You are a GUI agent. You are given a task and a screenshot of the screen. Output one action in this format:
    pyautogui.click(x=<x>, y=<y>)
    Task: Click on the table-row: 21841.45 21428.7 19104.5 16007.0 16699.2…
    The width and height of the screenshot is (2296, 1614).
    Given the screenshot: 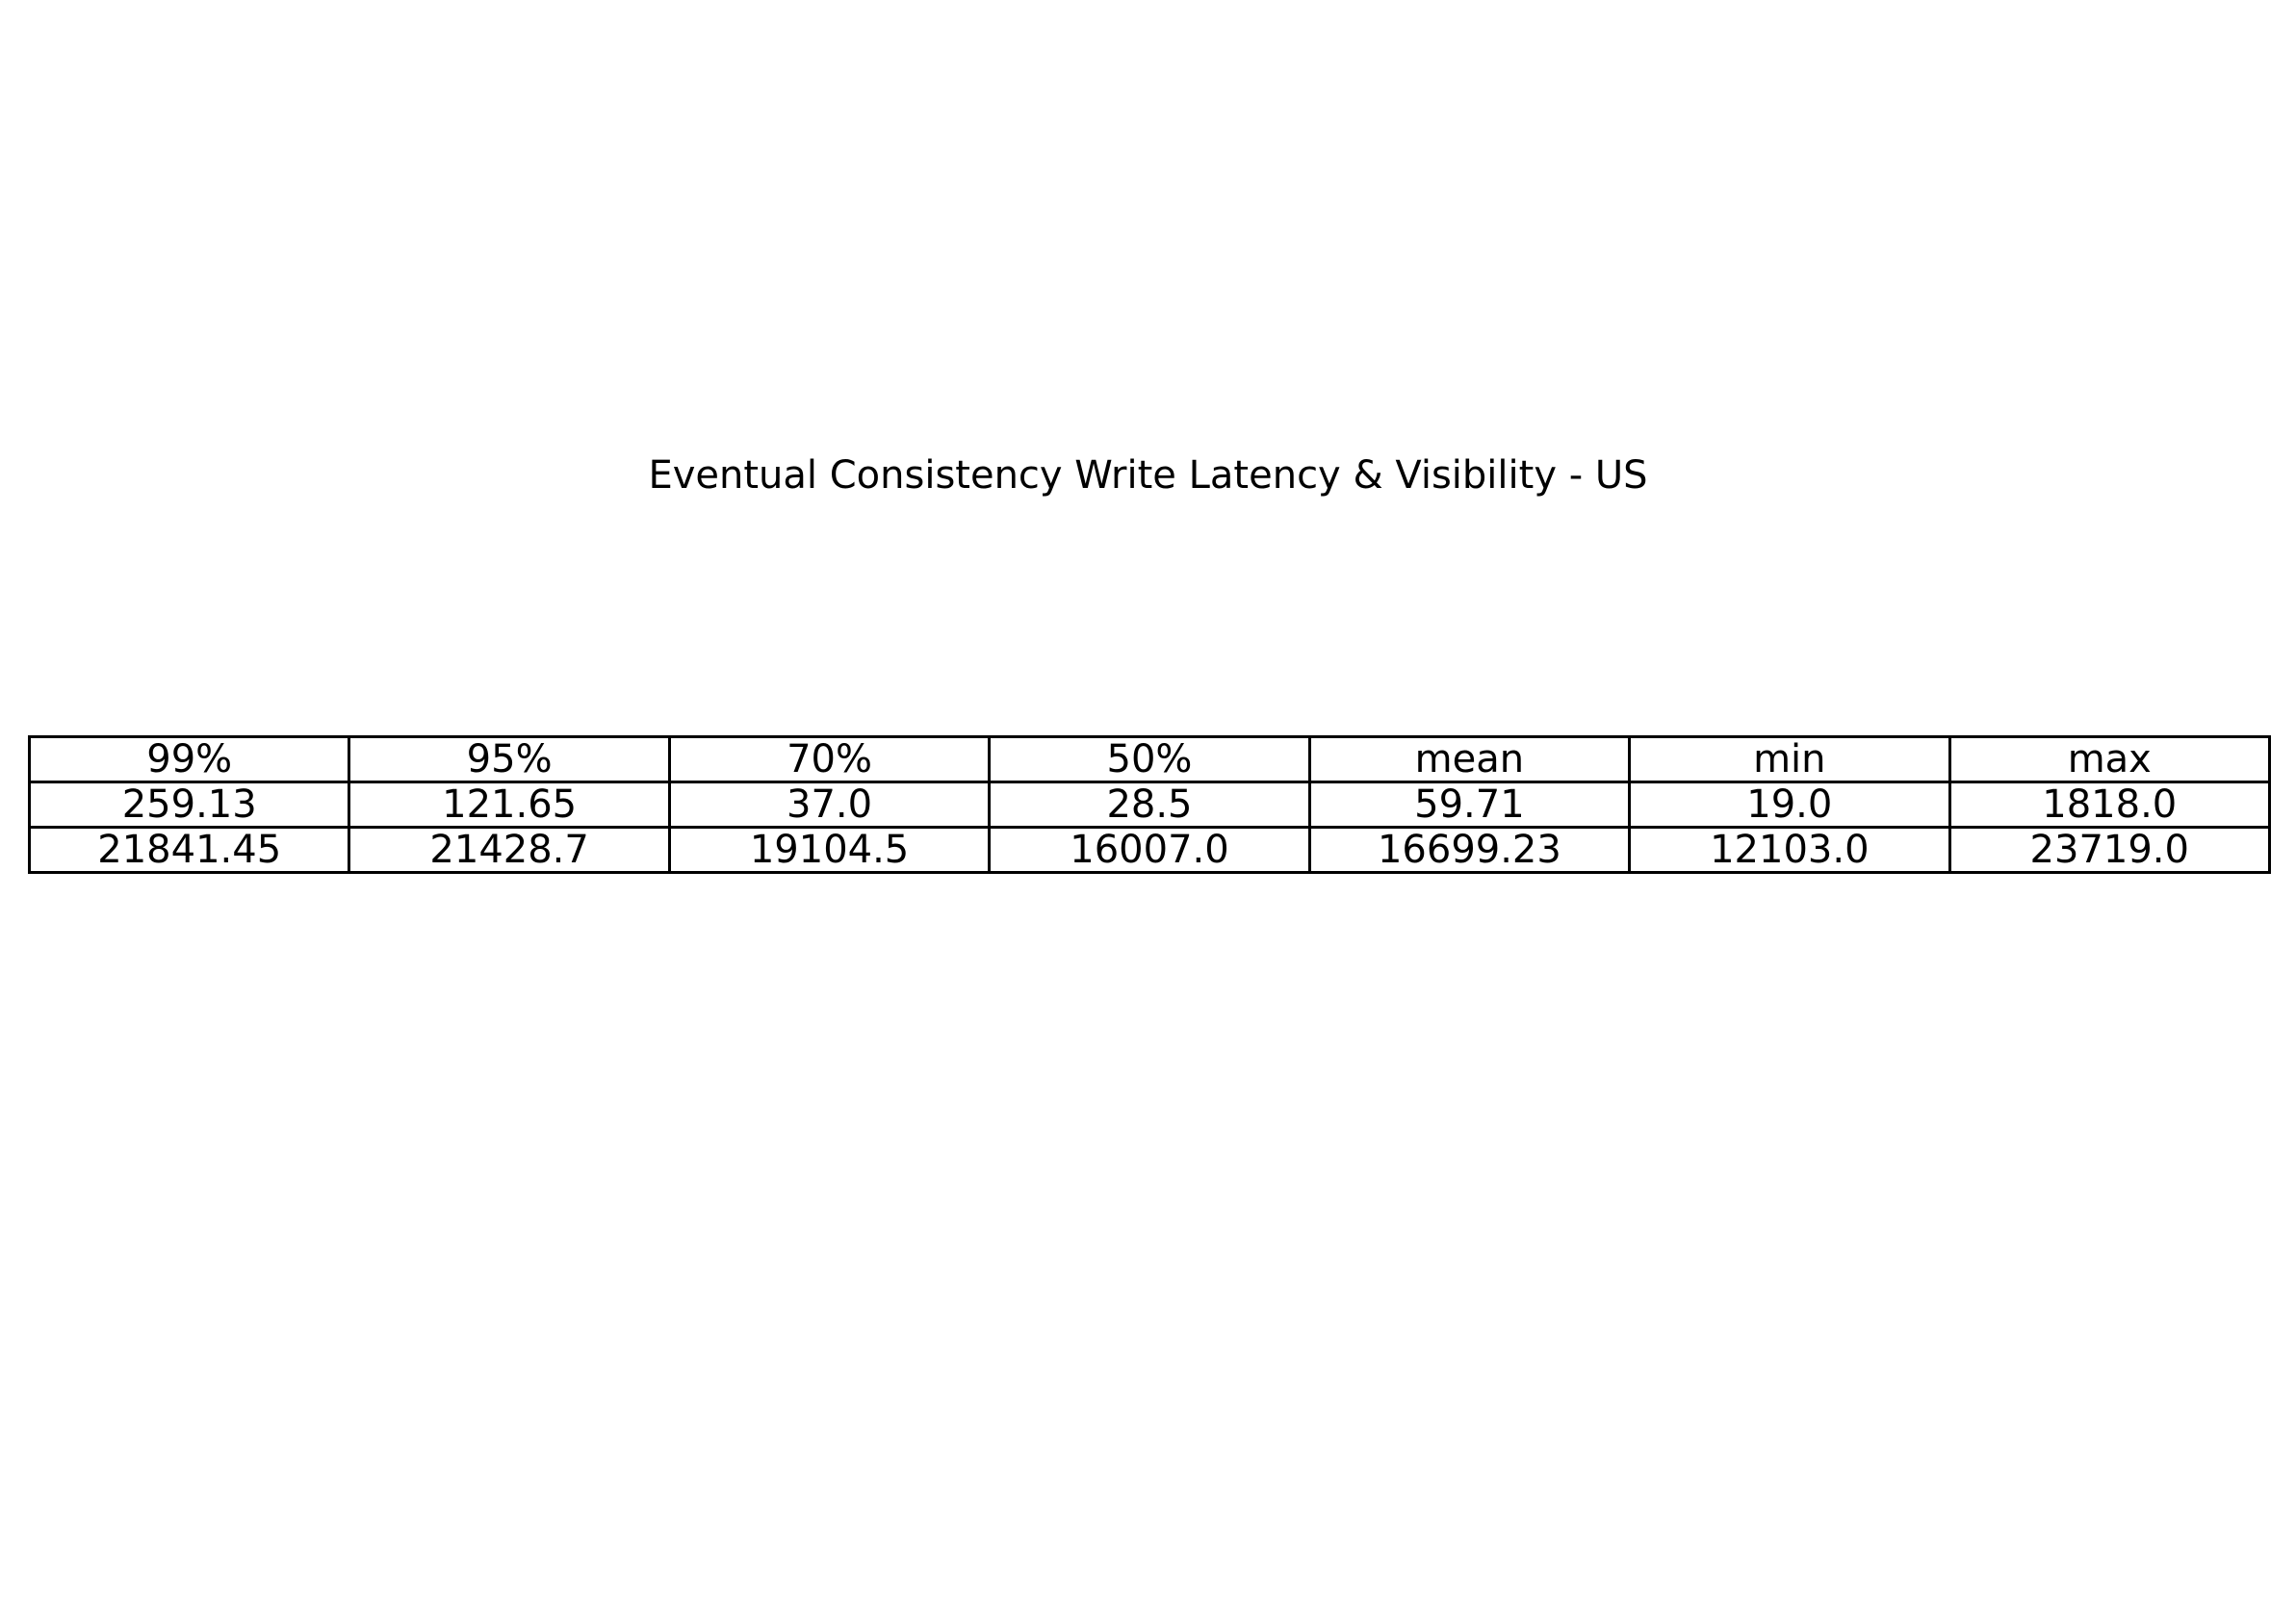 What is the action you would take?
    pyautogui.click(x=1149, y=850)
    